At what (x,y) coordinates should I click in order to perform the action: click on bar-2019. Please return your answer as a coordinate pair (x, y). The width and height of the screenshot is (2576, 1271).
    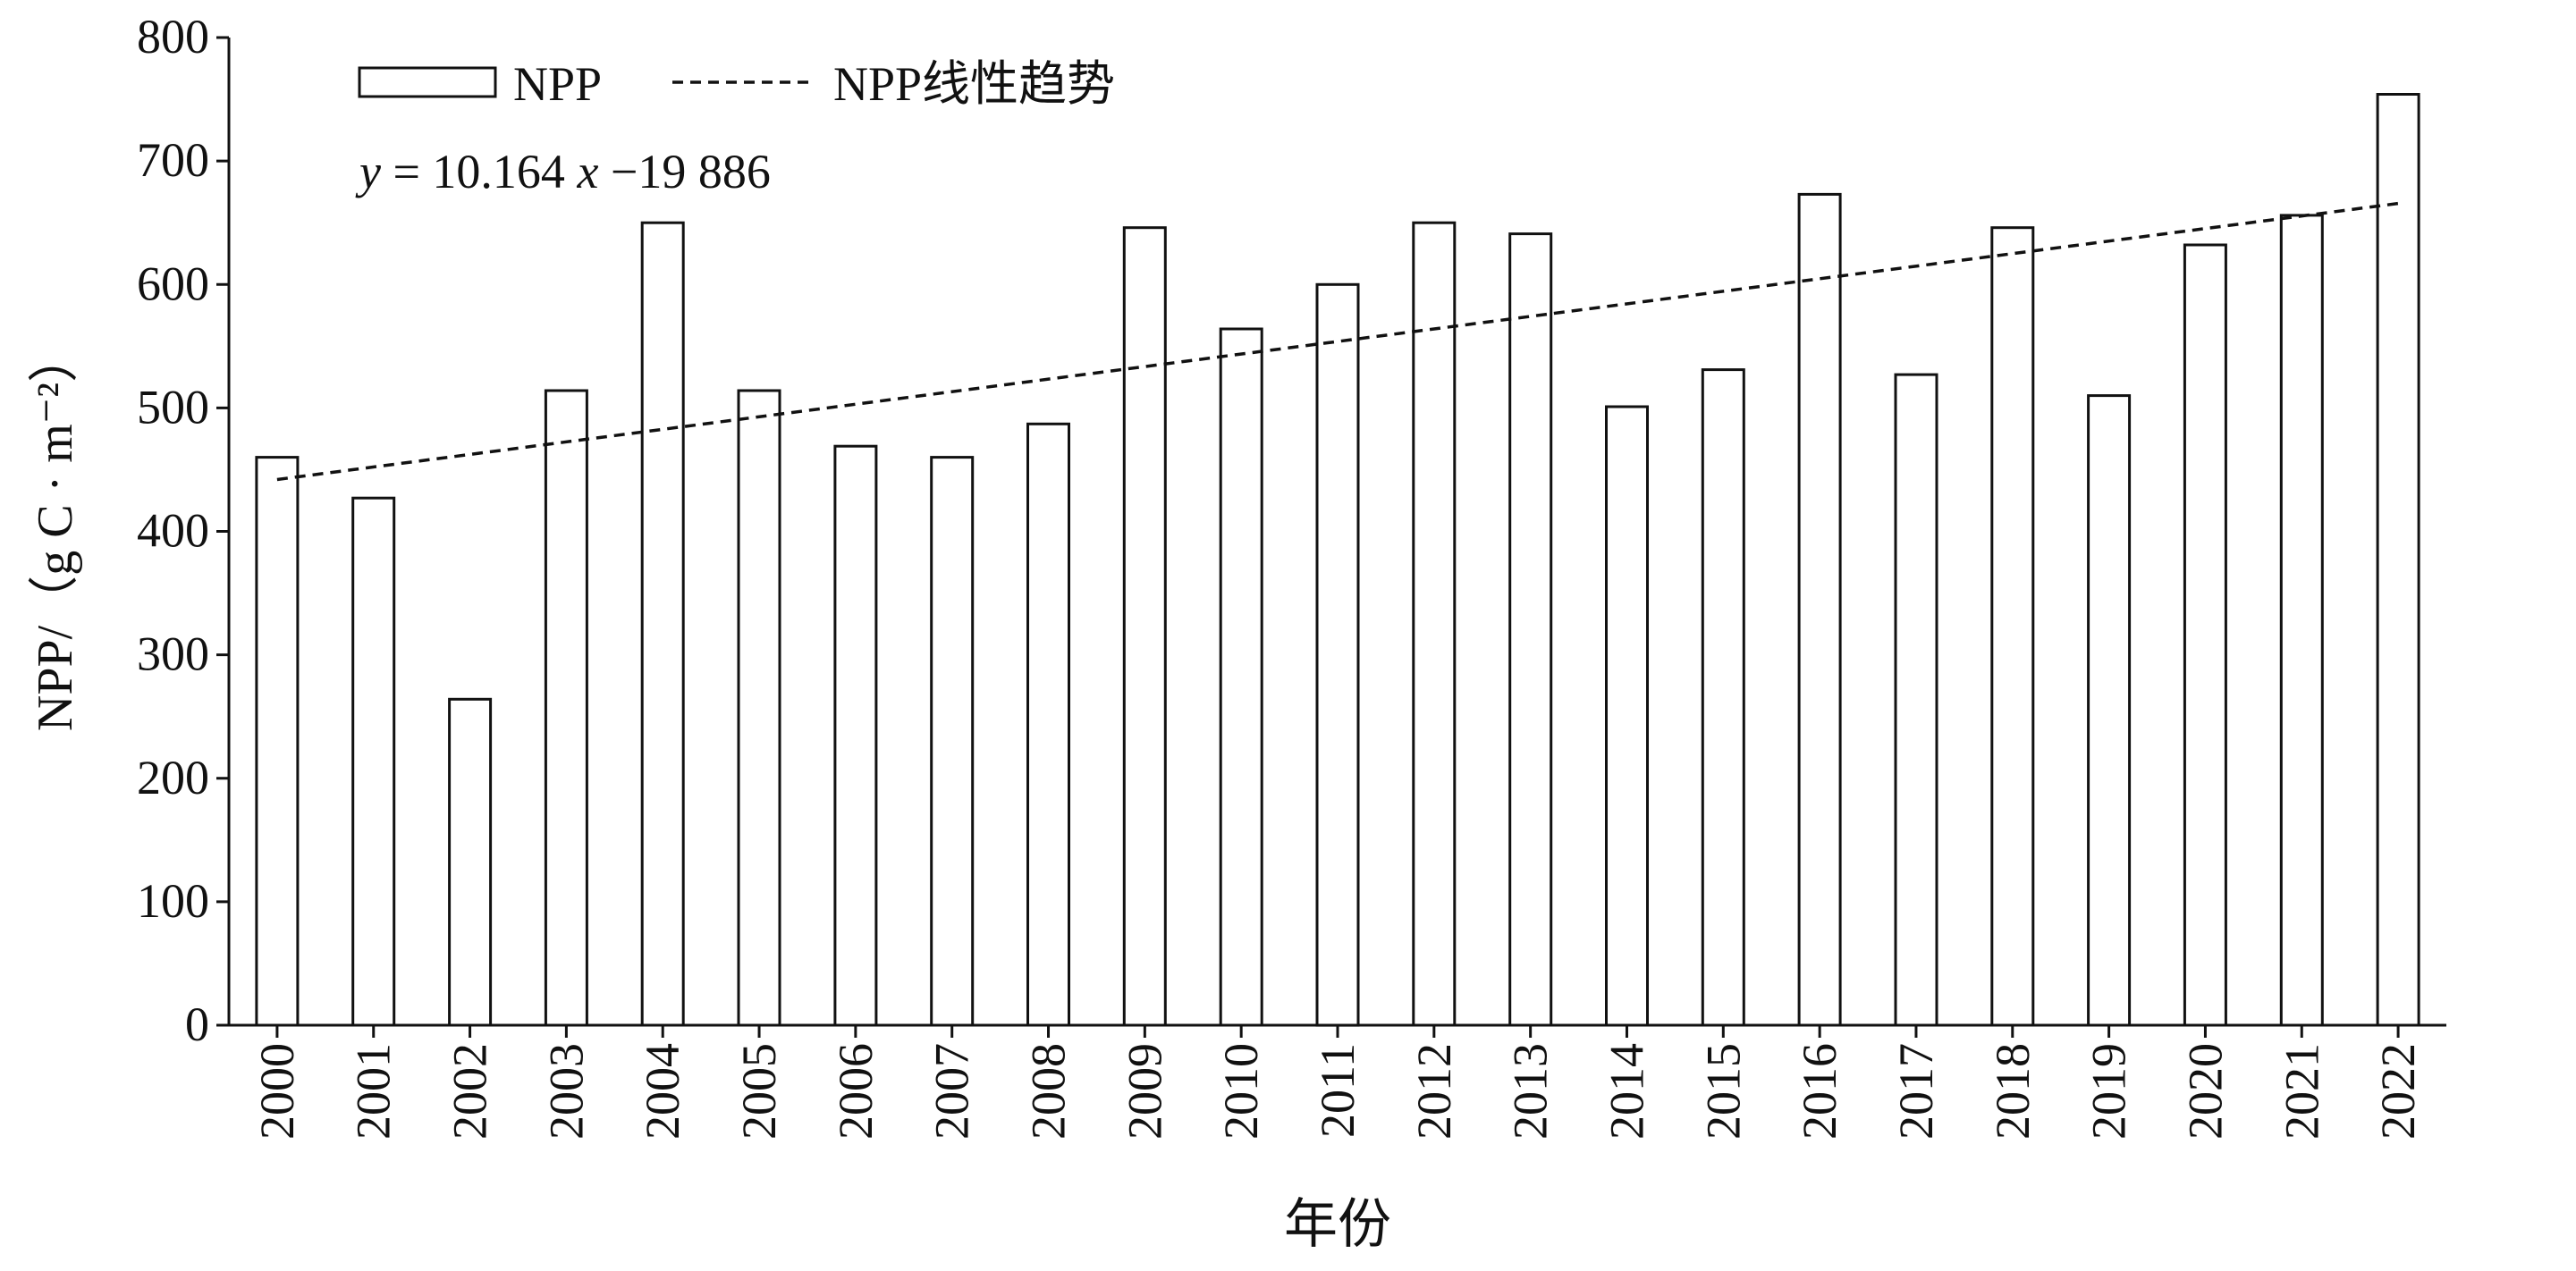
    Looking at the image, I should click on (2109, 711).